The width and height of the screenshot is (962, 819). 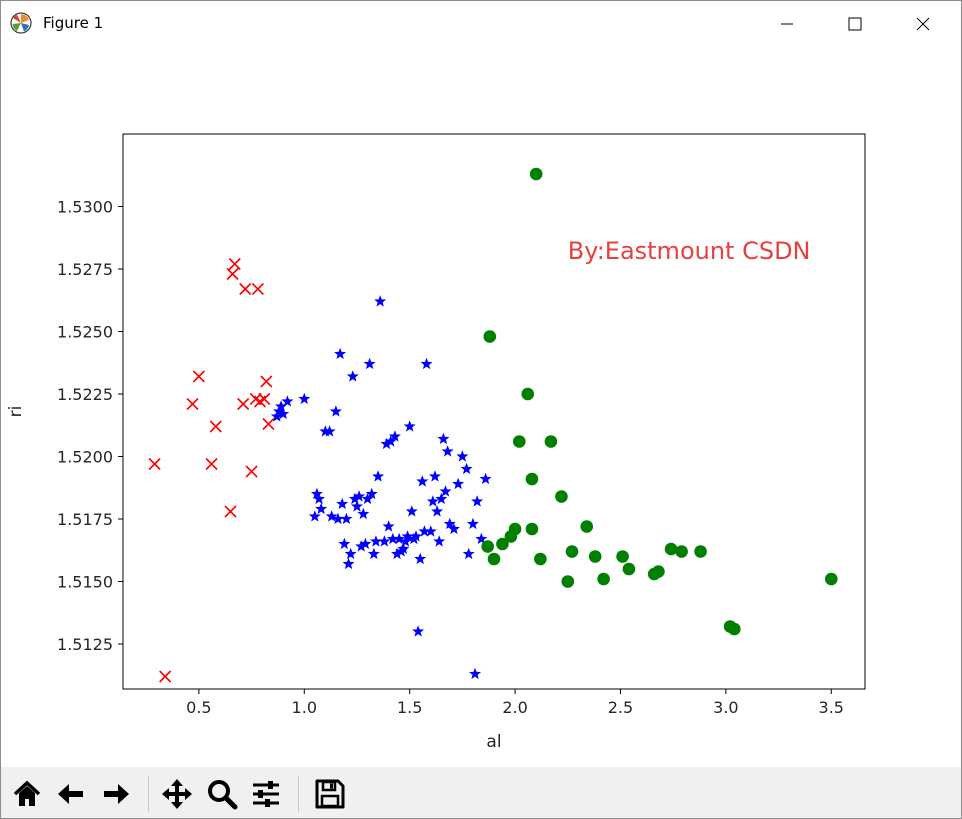 What do you see at coordinates (85, 207) in the screenshot?
I see `y-tick-label: 1.5300` at bounding box center [85, 207].